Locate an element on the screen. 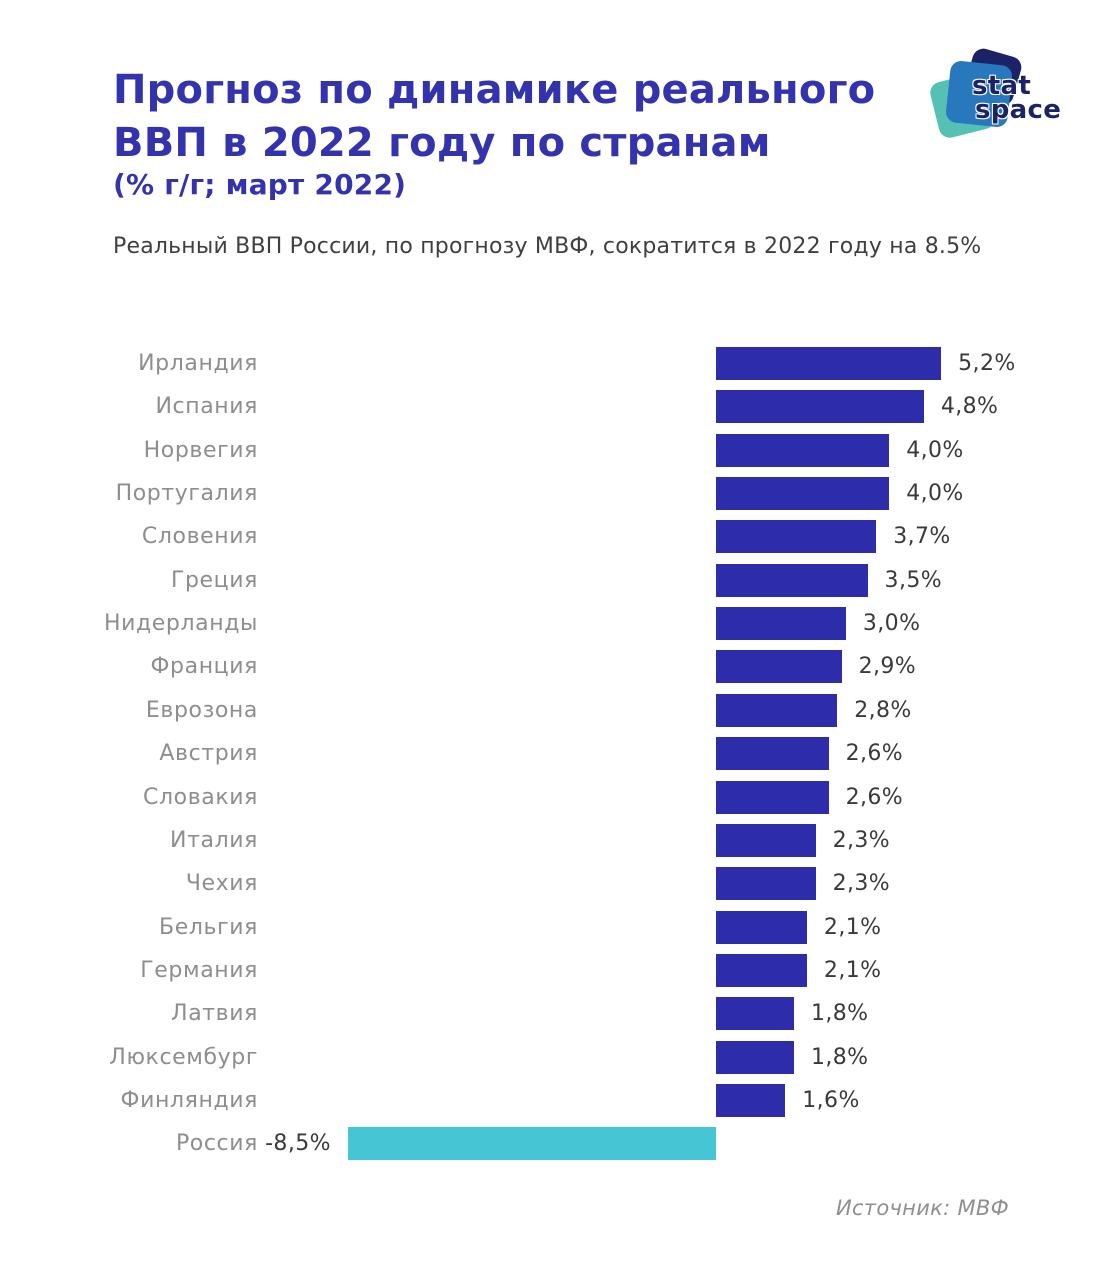 The width and height of the screenshot is (1119, 1280). chart-row: Словения 3,7% is located at coordinates (559, 537).